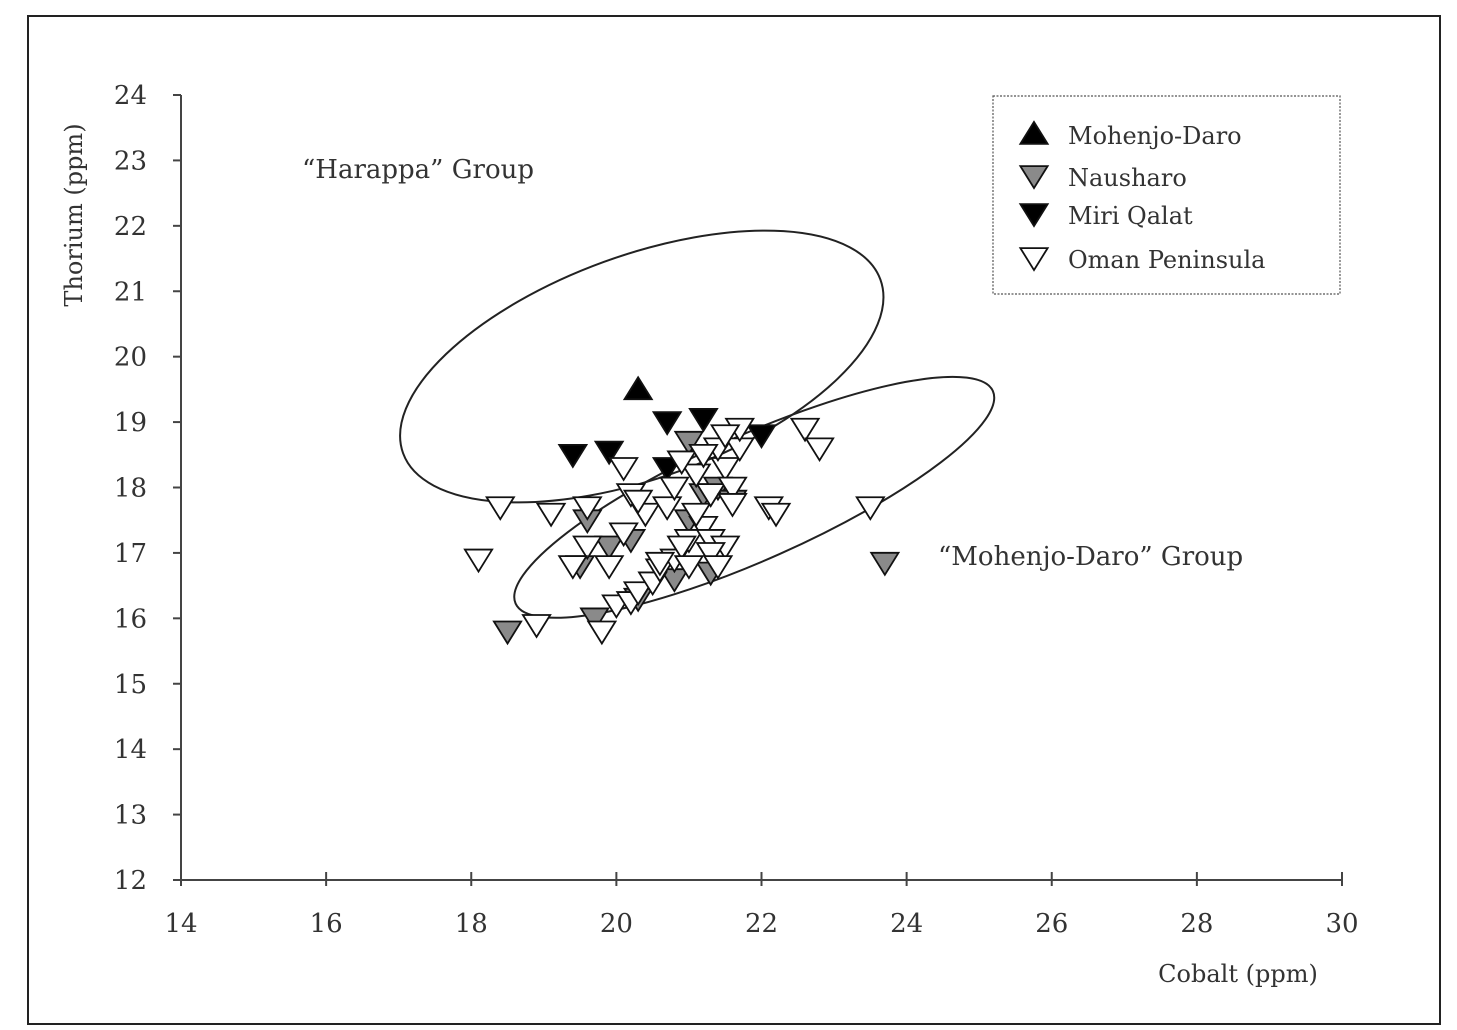 The height and width of the screenshot is (1030, 1457). What do you see at coordinates (130, 96) in the screenshot?
I see `y-tick-label: 24` at bounding box center [130, 96].